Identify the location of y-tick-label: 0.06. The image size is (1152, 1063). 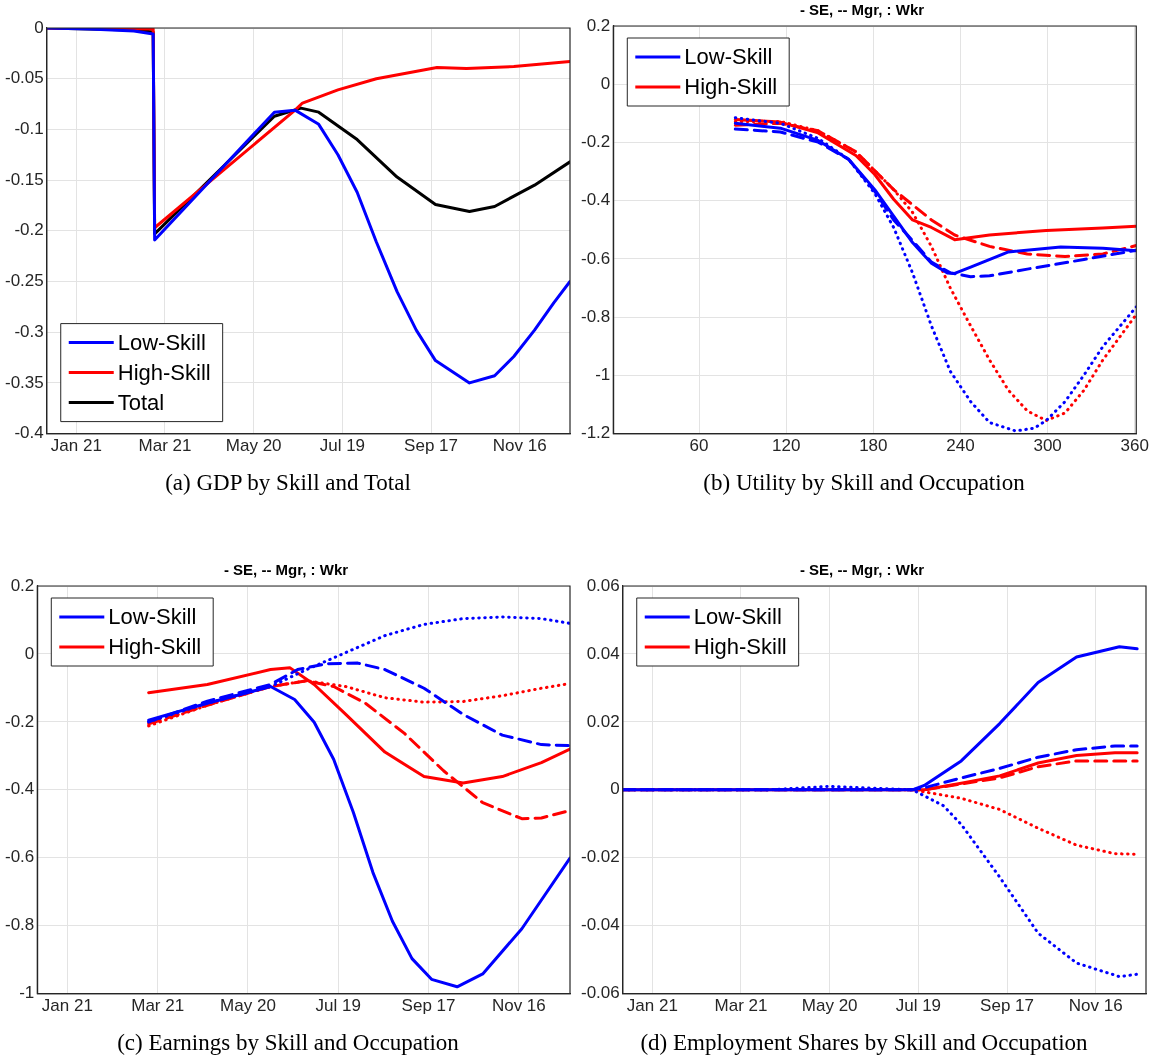
(603, 585).